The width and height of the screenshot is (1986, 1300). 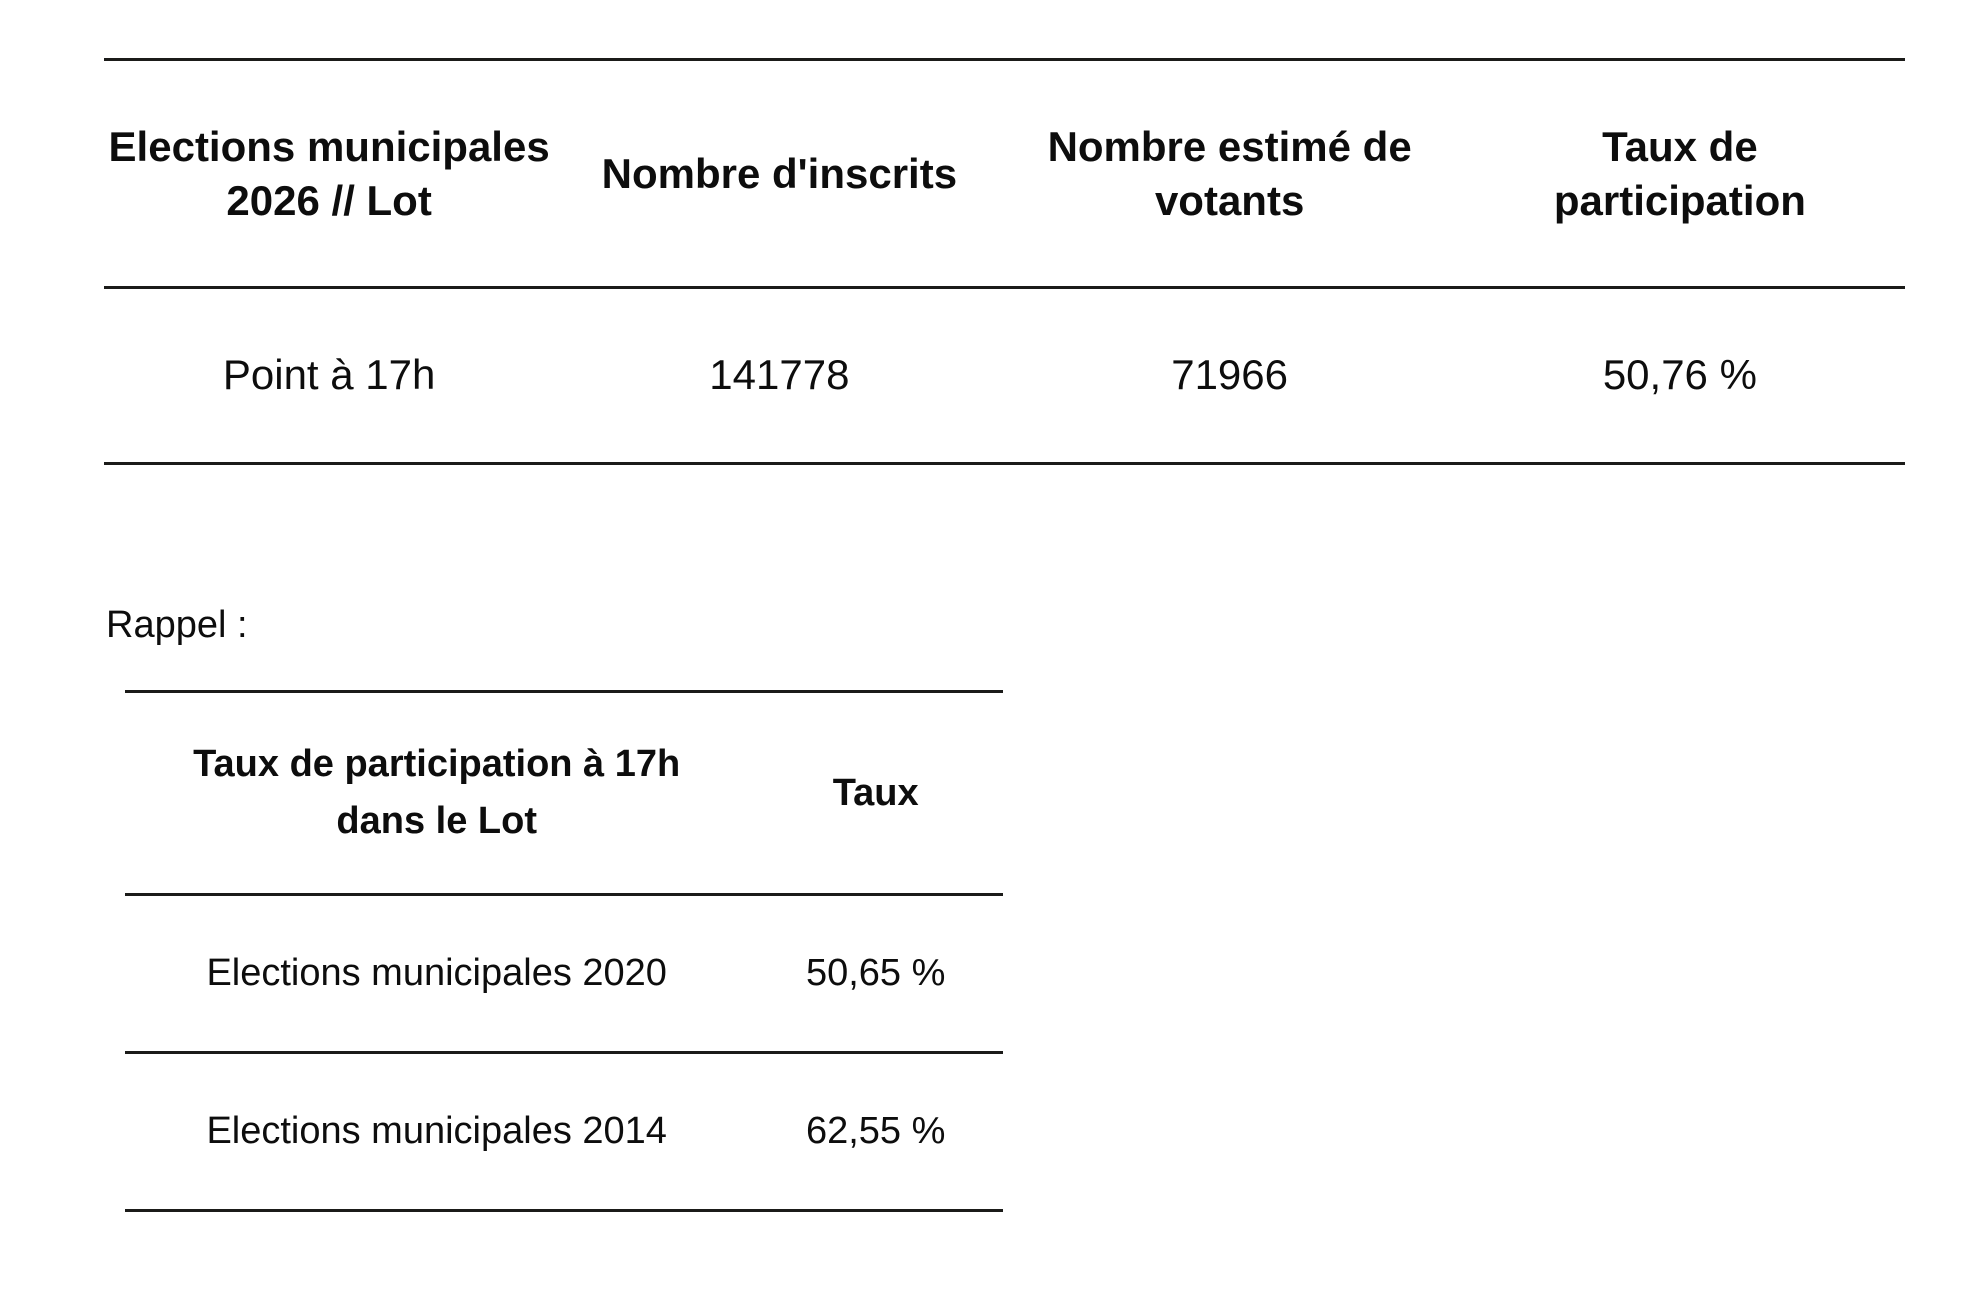 What do you see at coordinates (329, 375) in the screenshot?
I see `cell-row-label: Point à 17h` at bounding box center [329, 375].